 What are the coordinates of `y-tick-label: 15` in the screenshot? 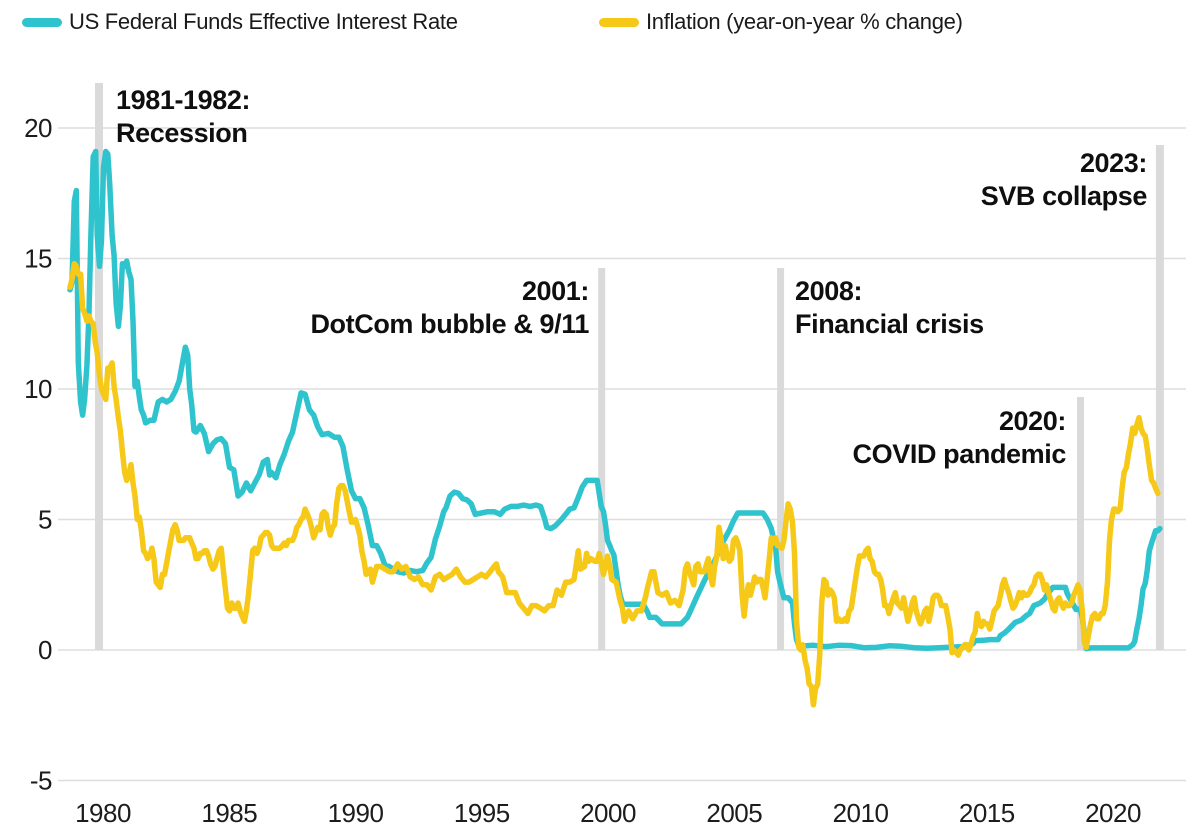 It's located at (38, 259).